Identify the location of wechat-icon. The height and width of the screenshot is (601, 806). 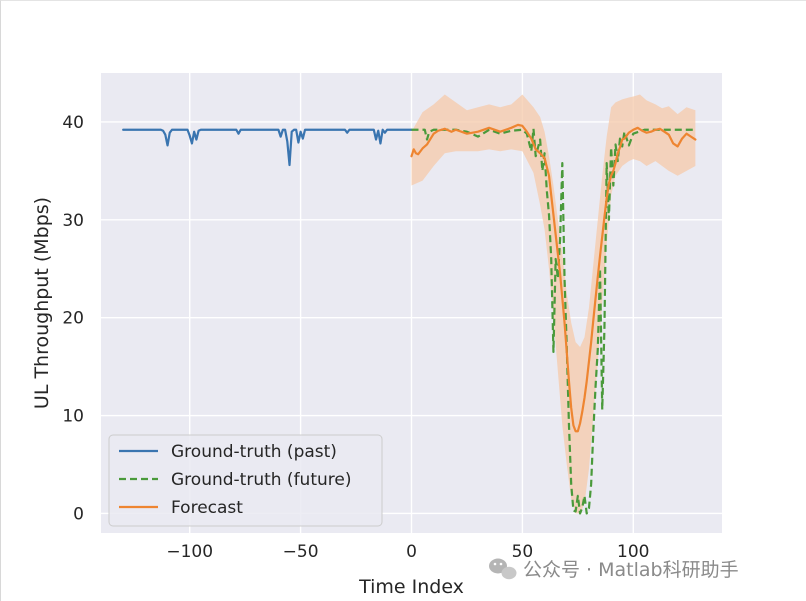
(503, 569).